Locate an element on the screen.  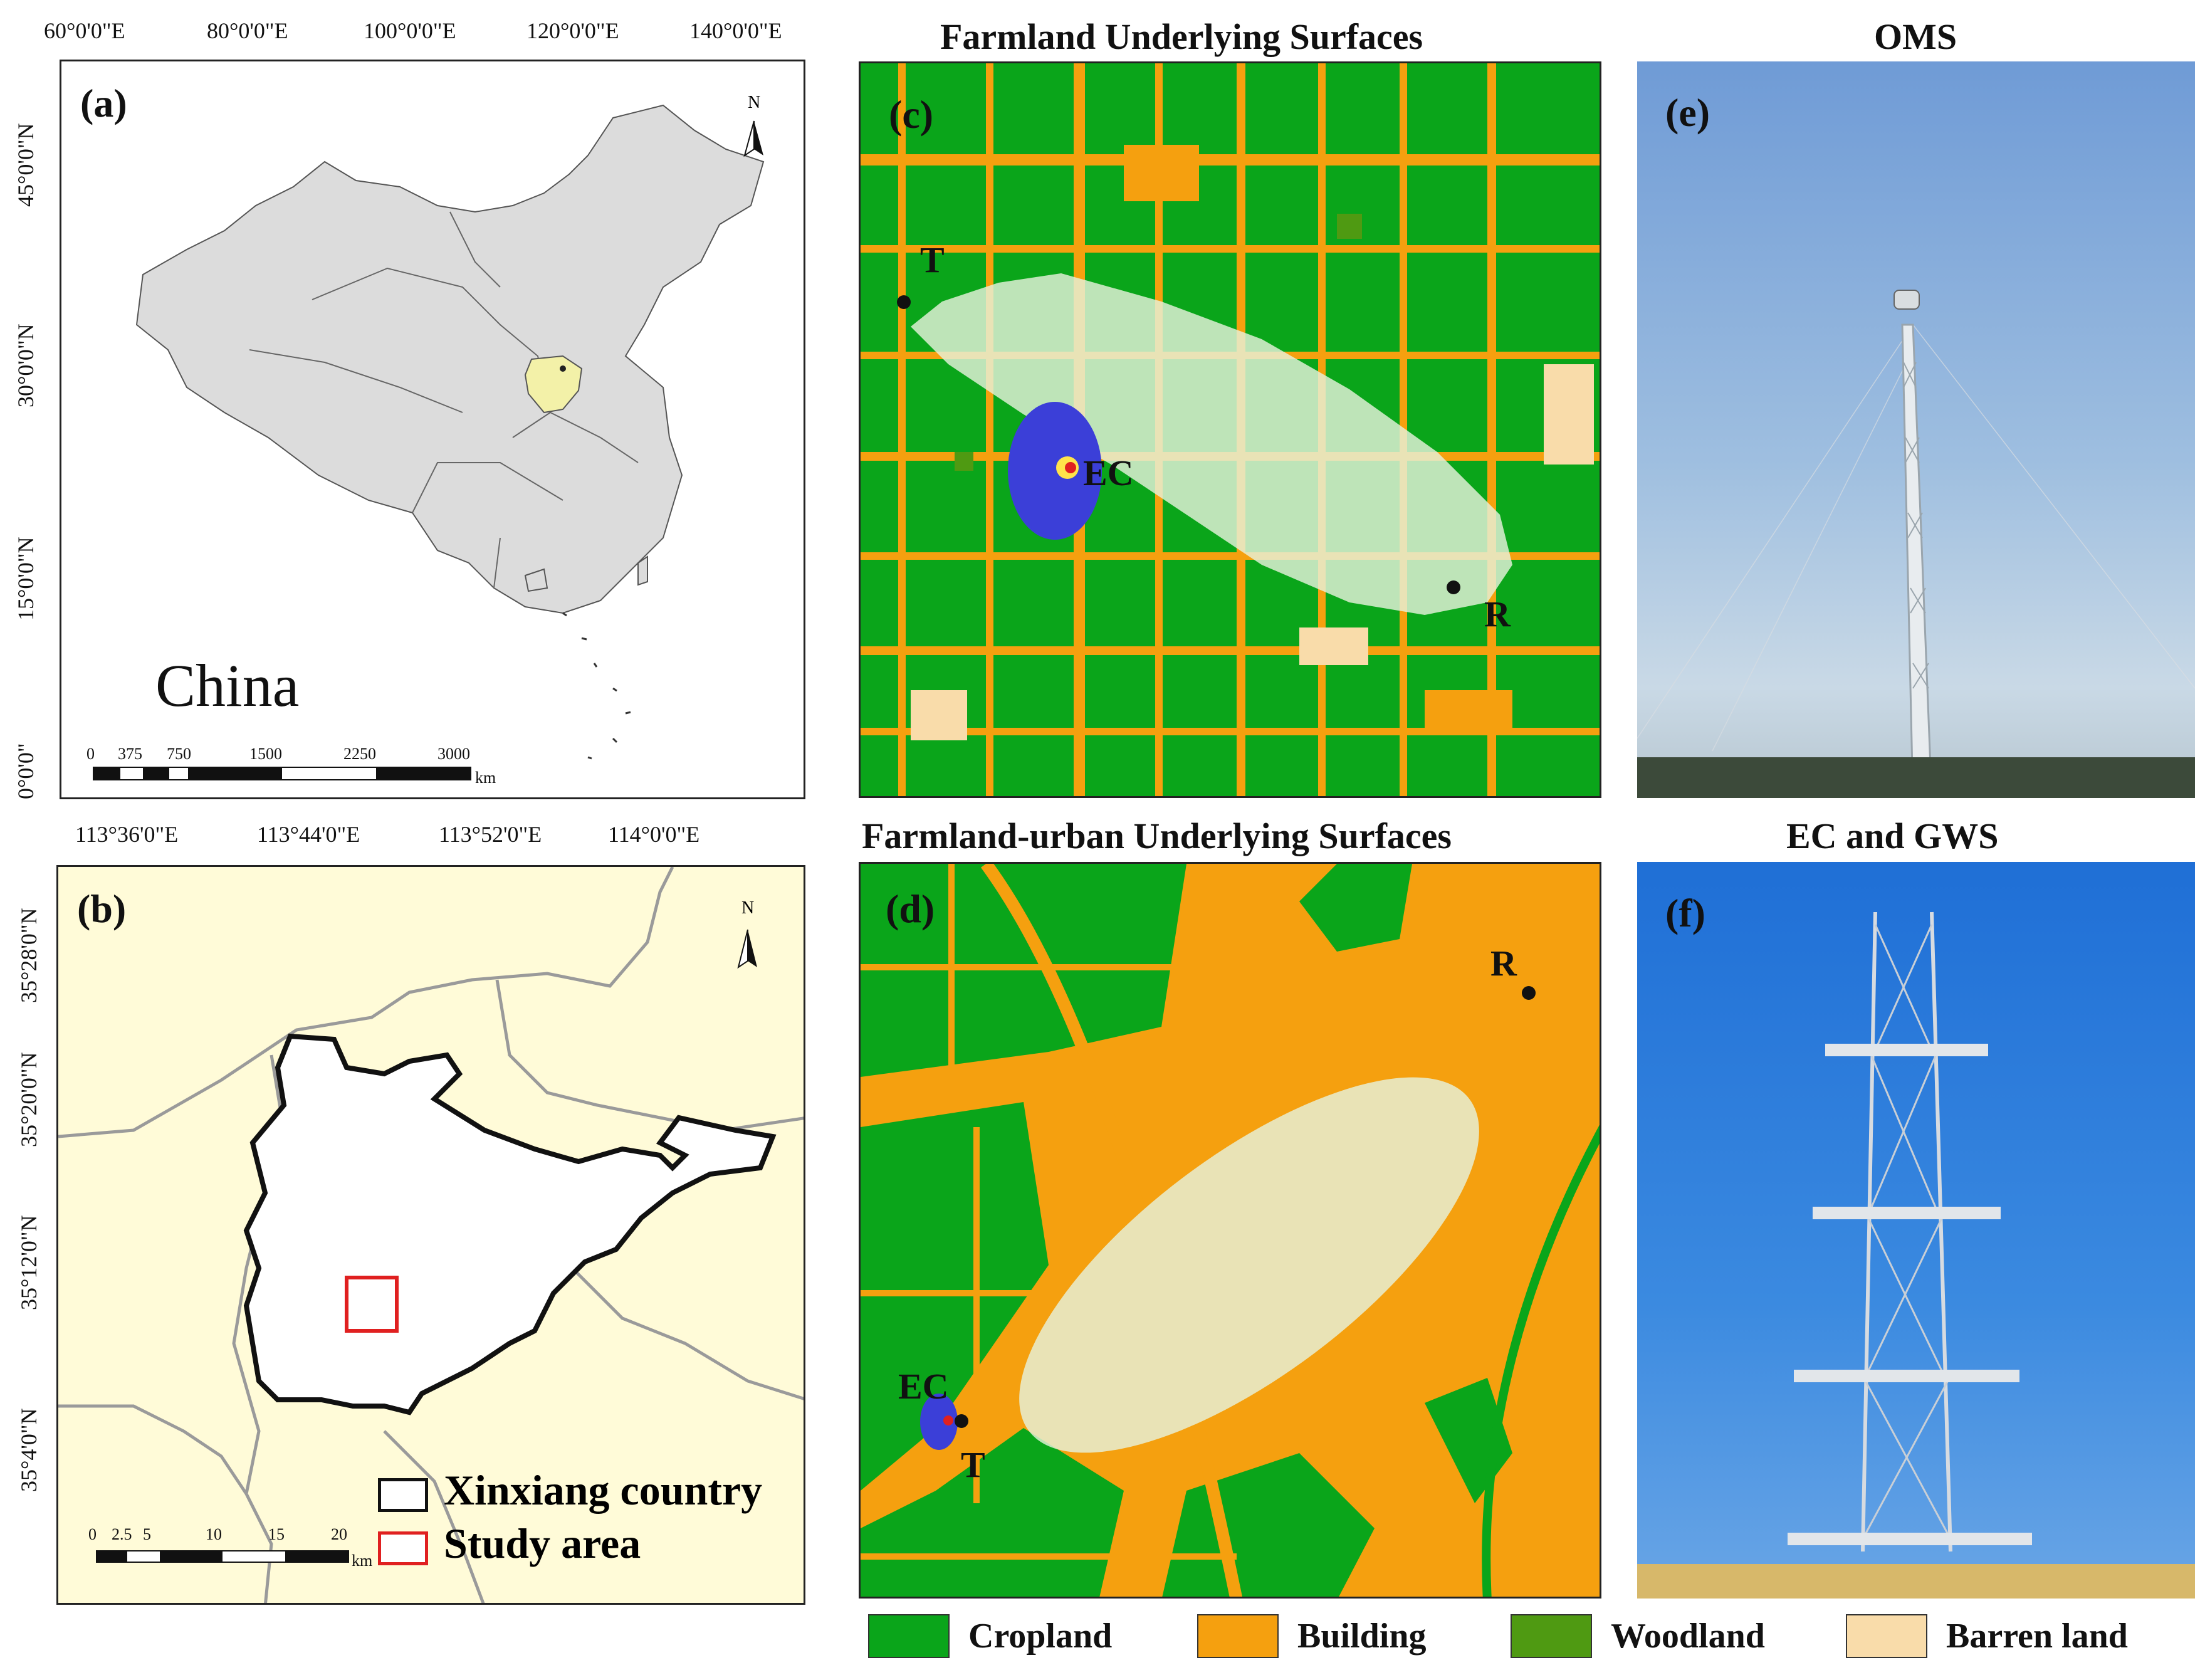
panel-b-label: (b) is located at coordinates (102, 909).